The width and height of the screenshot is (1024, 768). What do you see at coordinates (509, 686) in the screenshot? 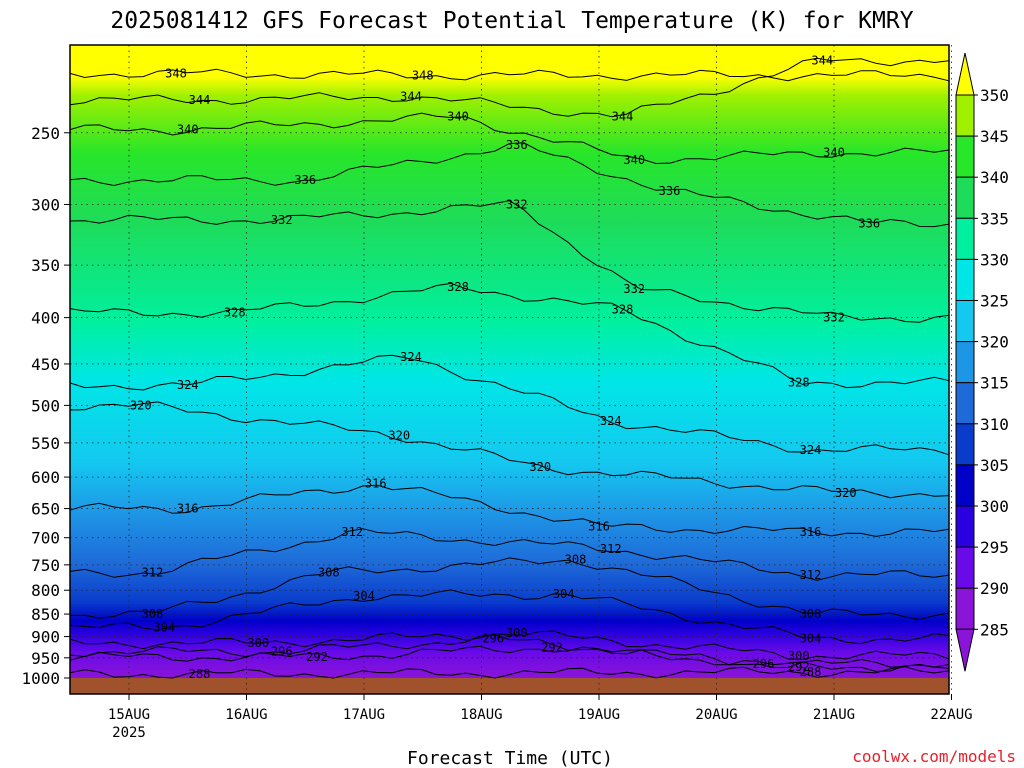
I see `ground-strip` at bounding box center [509, 686].